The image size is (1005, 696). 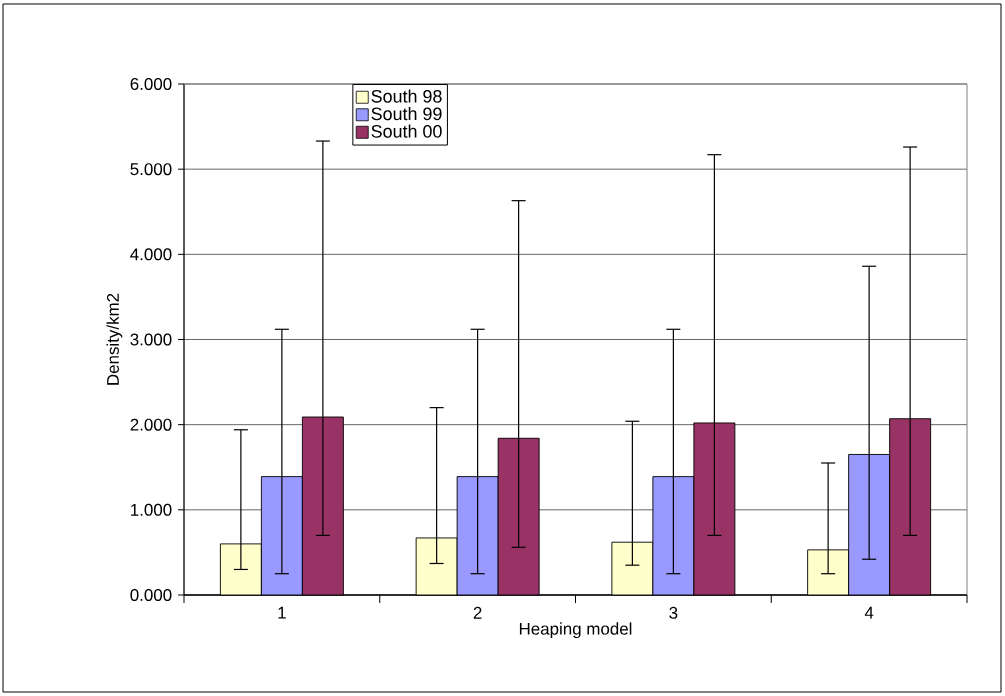 I want to click on y-tick-label: 1.000, so click(x=151, y=509).